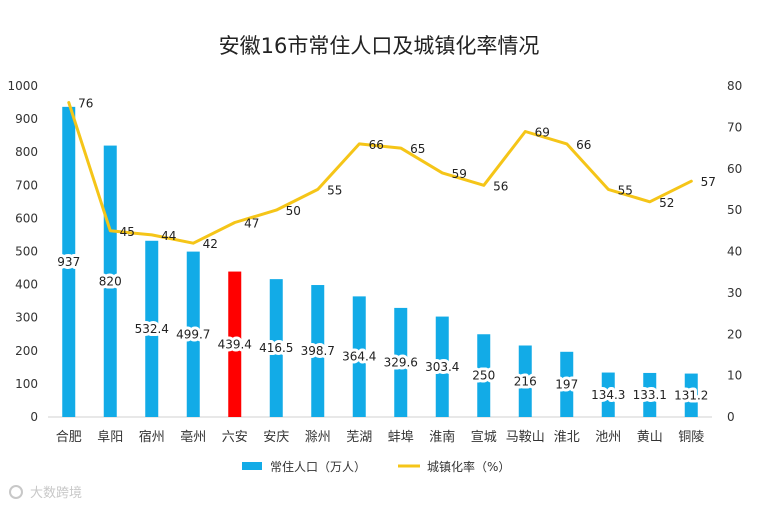 The width and height of the screenshot is (758, 510). What do you see at coordinates (127, 232) in the screenshot?
I see `urbanization-label: 45` at bounding box center [127, 232].